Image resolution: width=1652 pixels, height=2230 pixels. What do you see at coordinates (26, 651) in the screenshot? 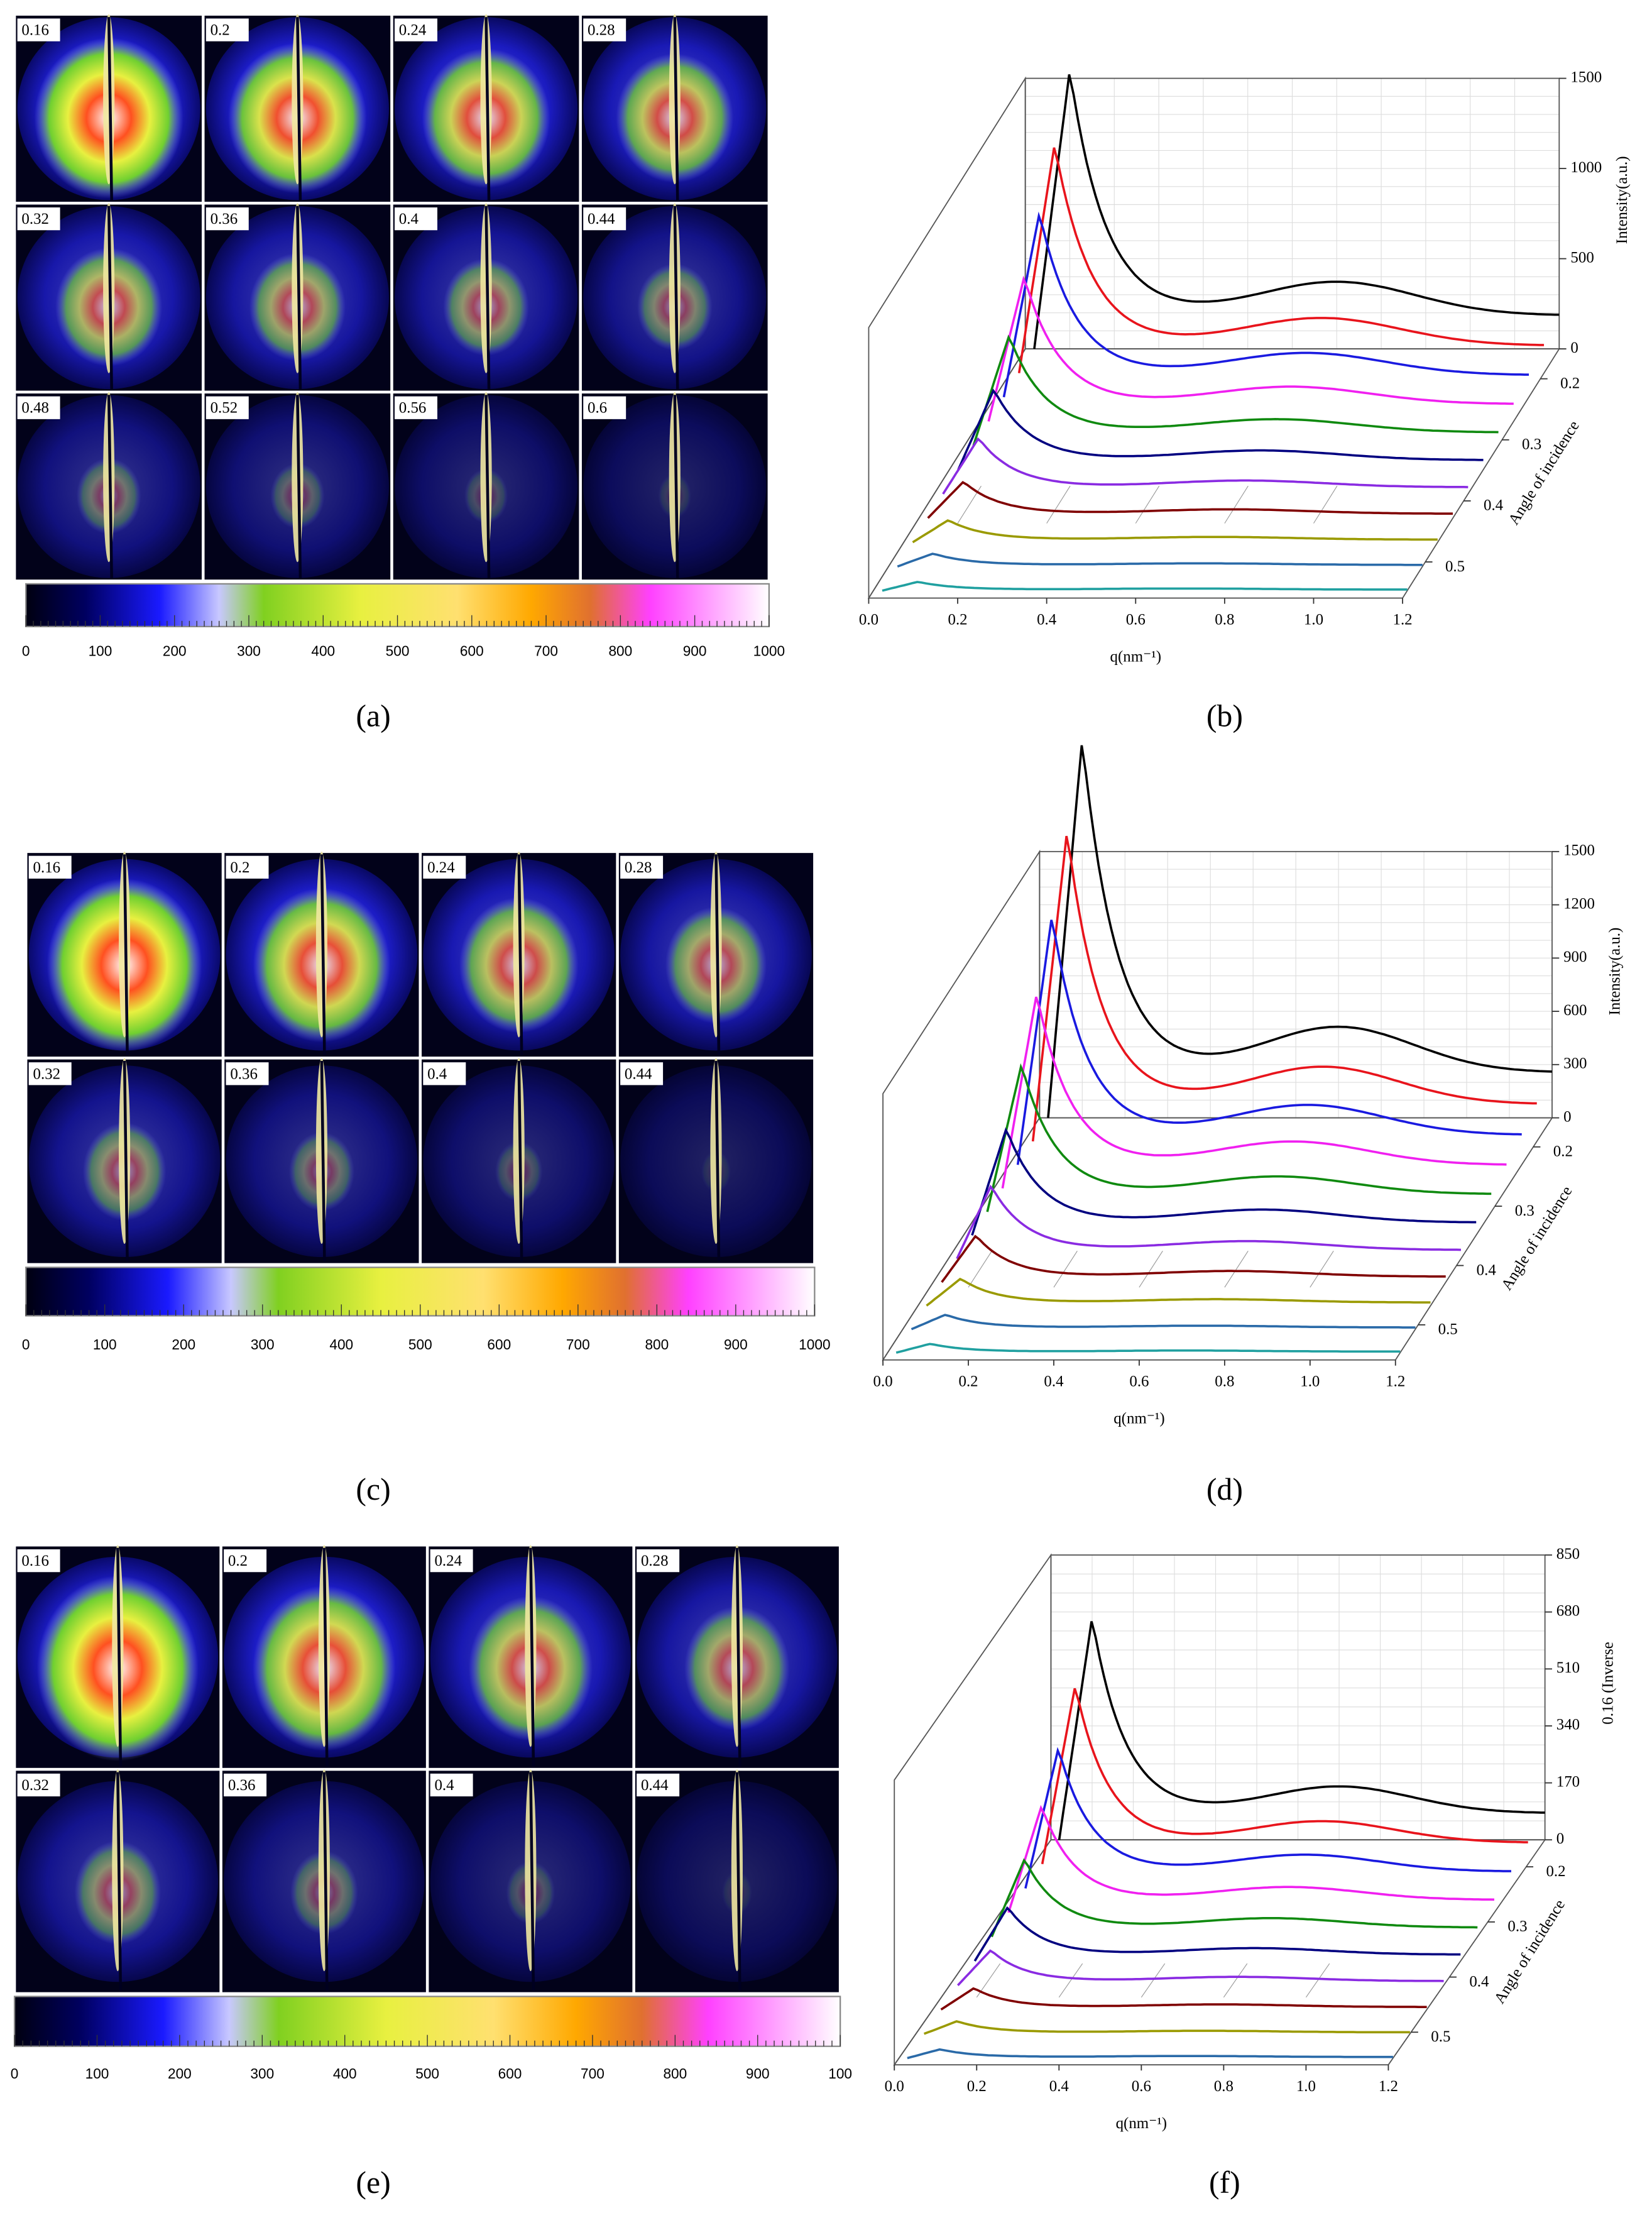
I see `colorbar-tick-label: 0` at bounding box center [26, 651].